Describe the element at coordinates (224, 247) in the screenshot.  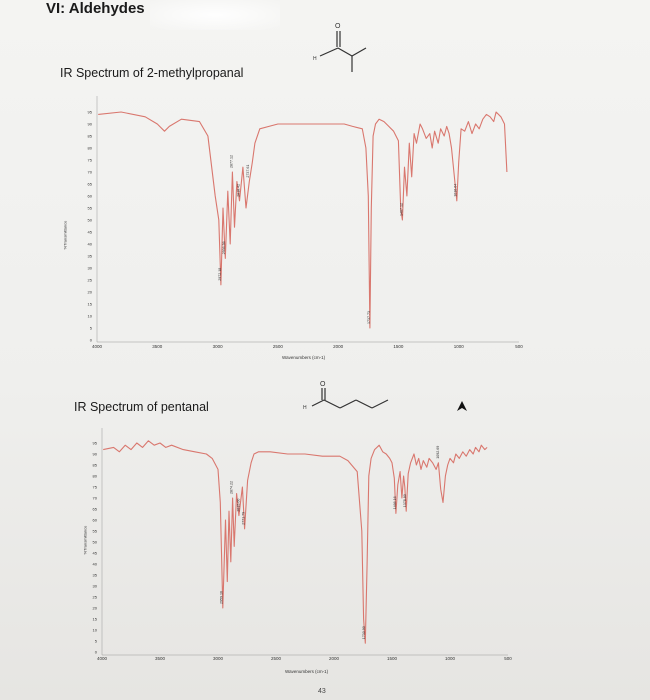
I see `peak-label: 2936.56` at that location.